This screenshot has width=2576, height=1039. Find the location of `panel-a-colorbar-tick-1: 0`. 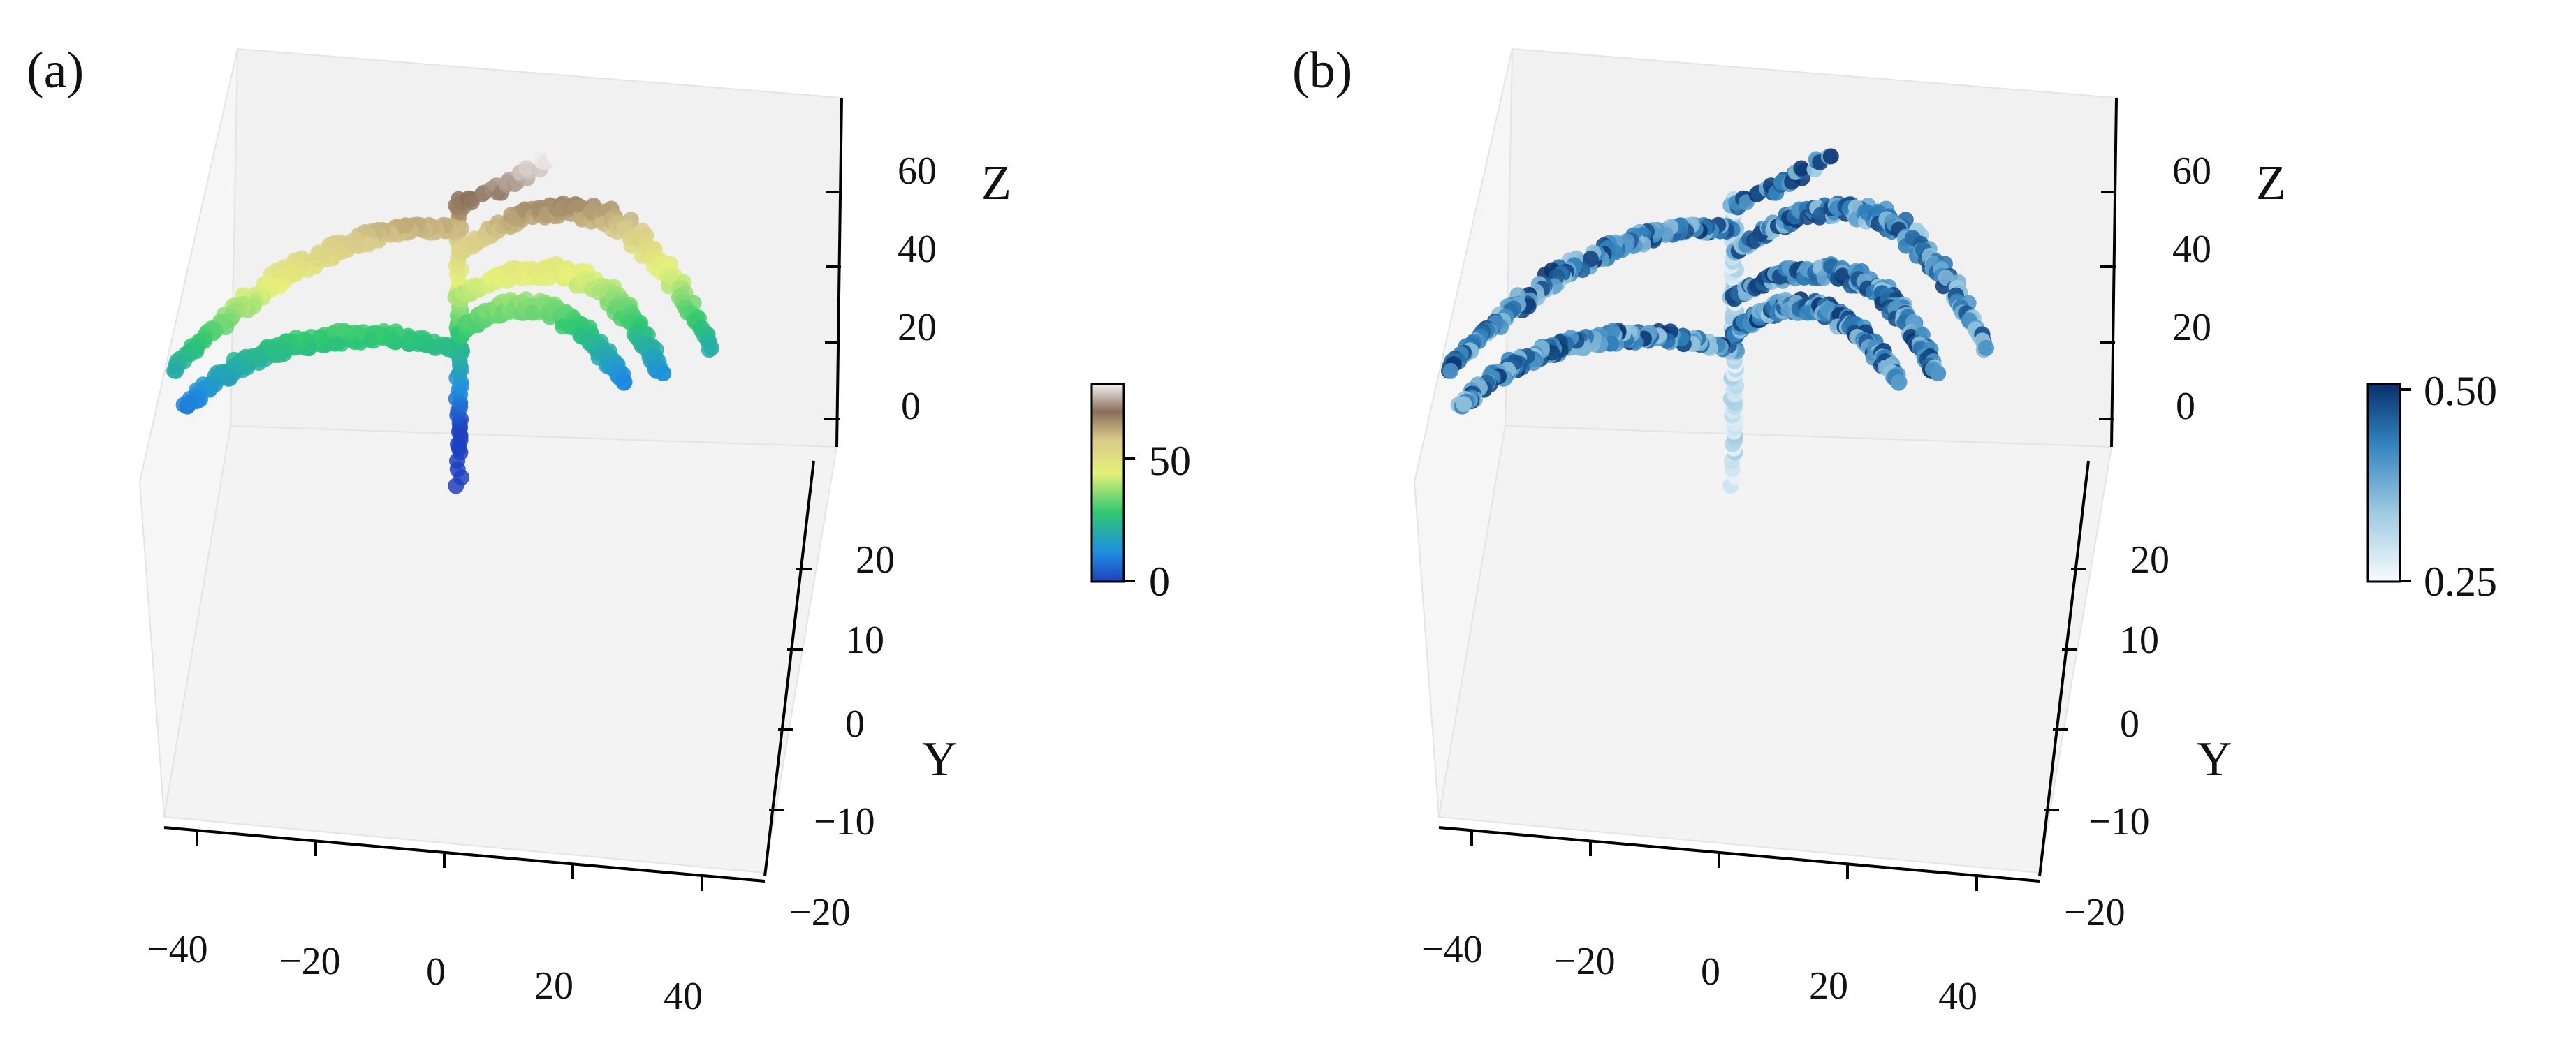

panel-a-colorbar-tick-1: 0 is located at coordinates (1159, 582).